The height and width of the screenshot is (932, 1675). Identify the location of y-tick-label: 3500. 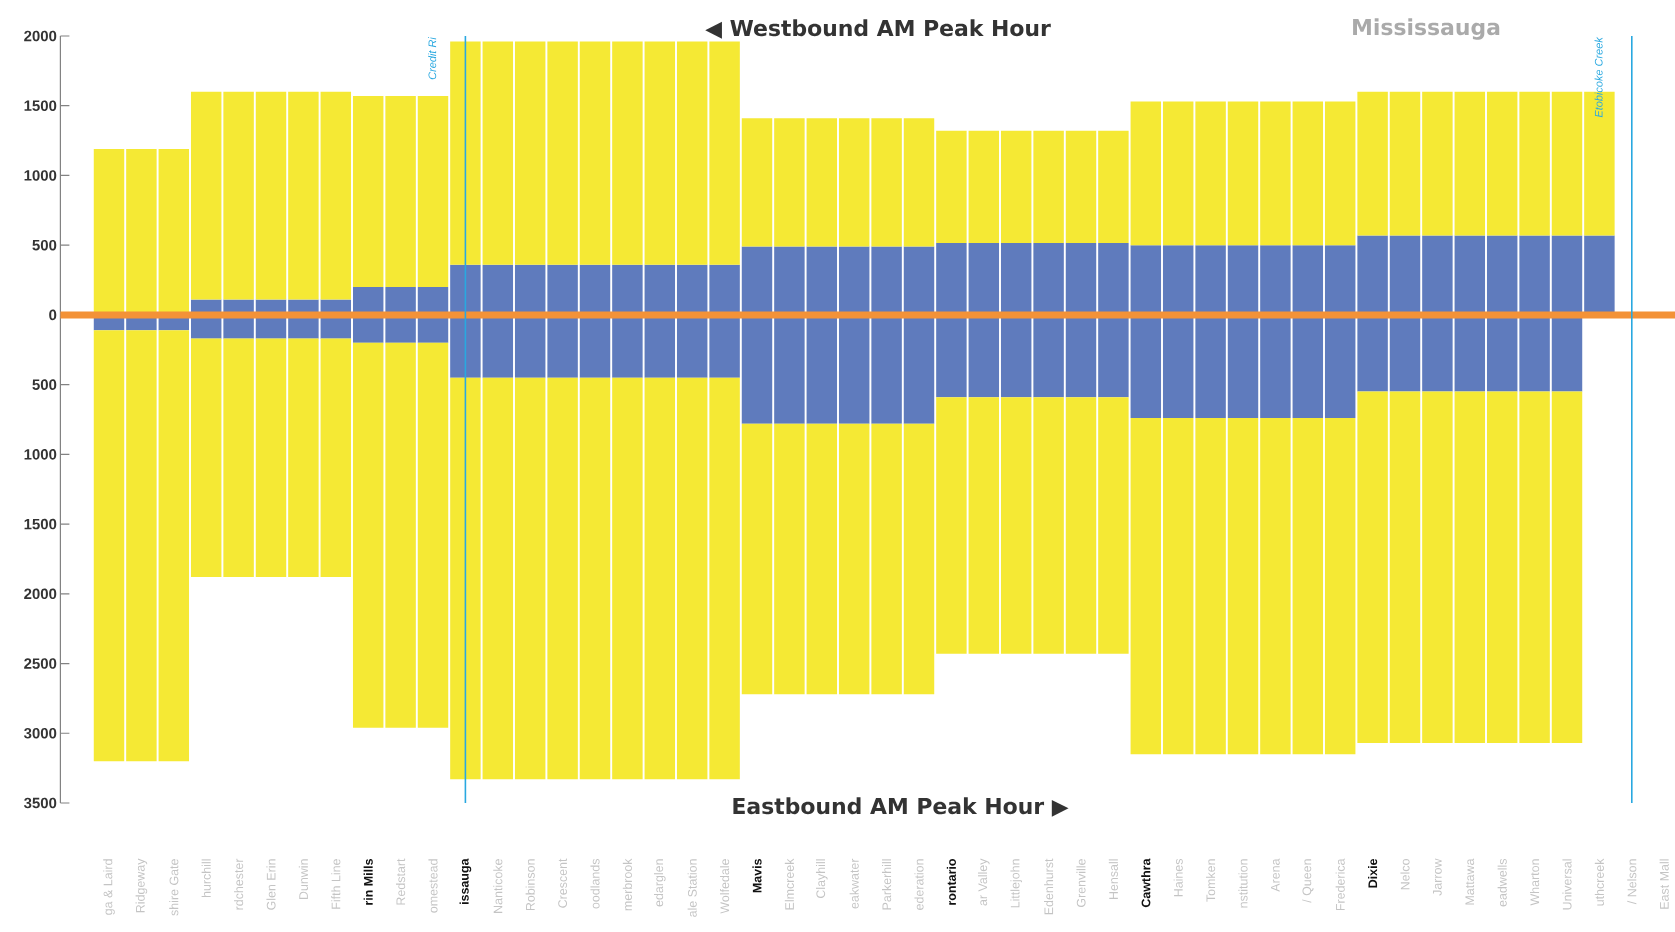
(40, 803).